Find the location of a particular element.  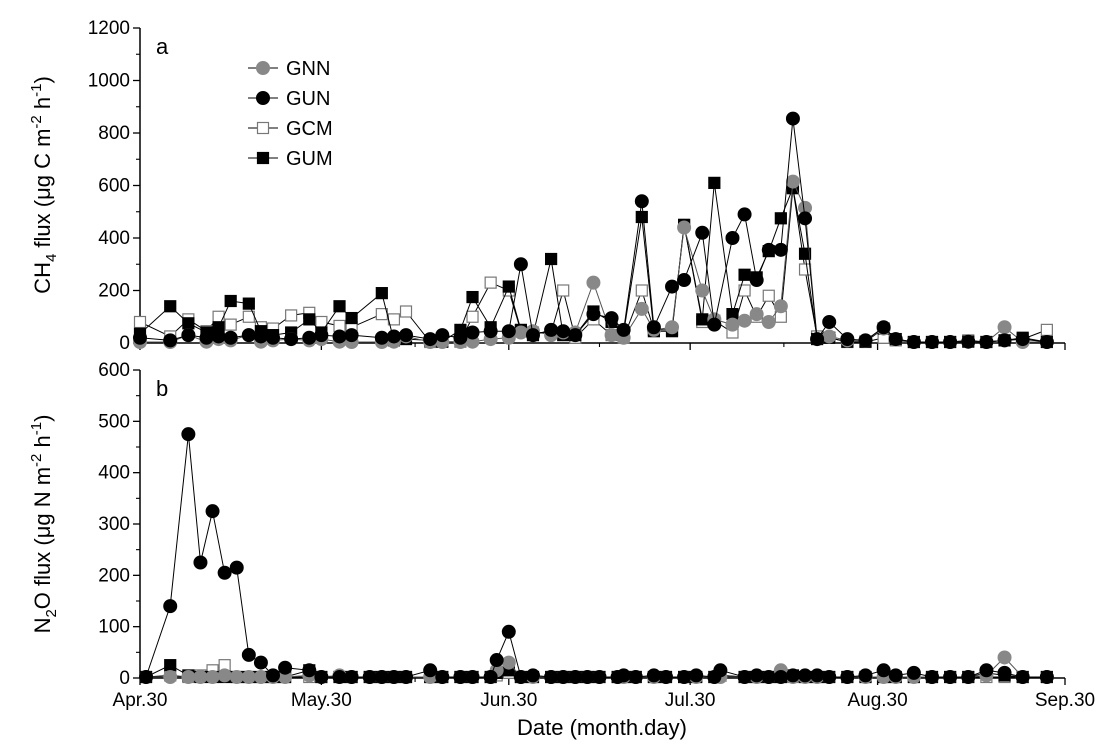

legend-label: GUM is located at coordinates (309, 159).